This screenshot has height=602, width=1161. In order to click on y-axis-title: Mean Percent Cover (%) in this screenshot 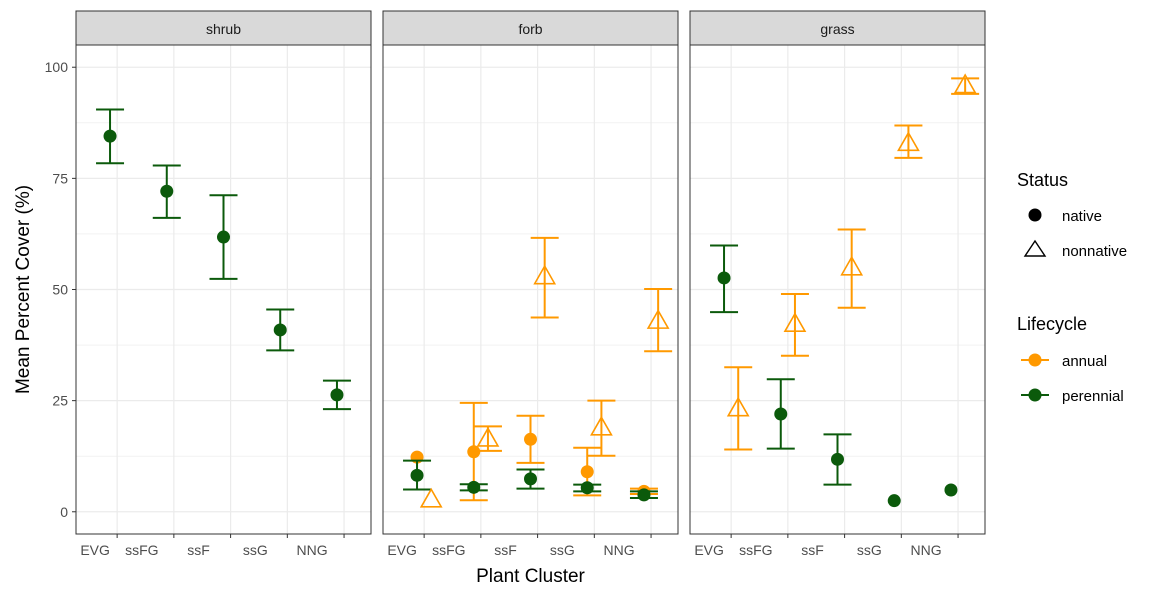, I will do `click(23, 289)`.